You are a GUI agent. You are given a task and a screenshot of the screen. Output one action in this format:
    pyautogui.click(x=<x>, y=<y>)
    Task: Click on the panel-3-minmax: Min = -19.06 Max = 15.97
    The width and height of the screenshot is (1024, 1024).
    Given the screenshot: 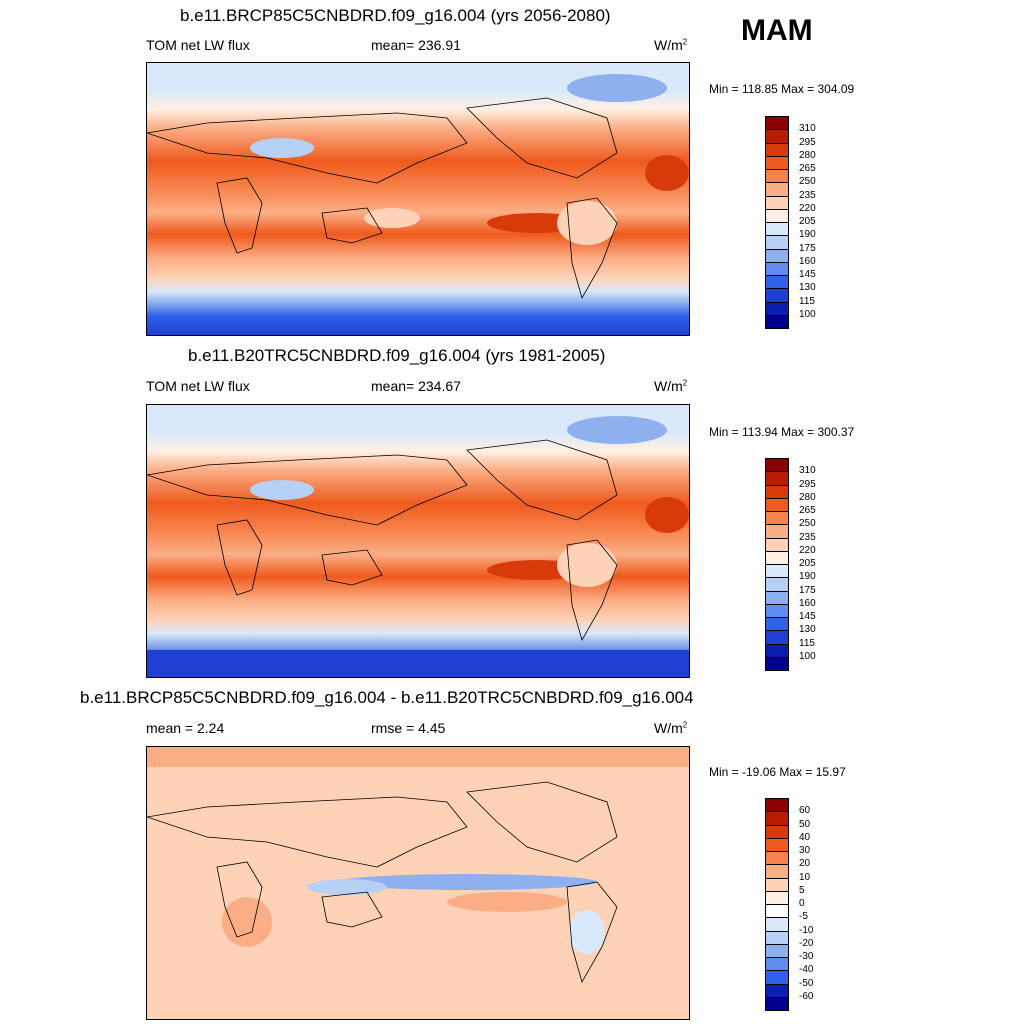 What is the action you would take?
    pyautogui.click(x=777, y=772)
    